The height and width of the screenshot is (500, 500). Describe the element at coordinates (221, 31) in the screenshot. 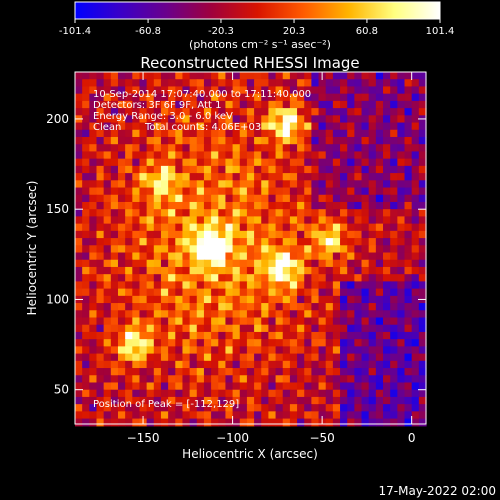

I see `colorbar-tick-label: -20.3` at that location.